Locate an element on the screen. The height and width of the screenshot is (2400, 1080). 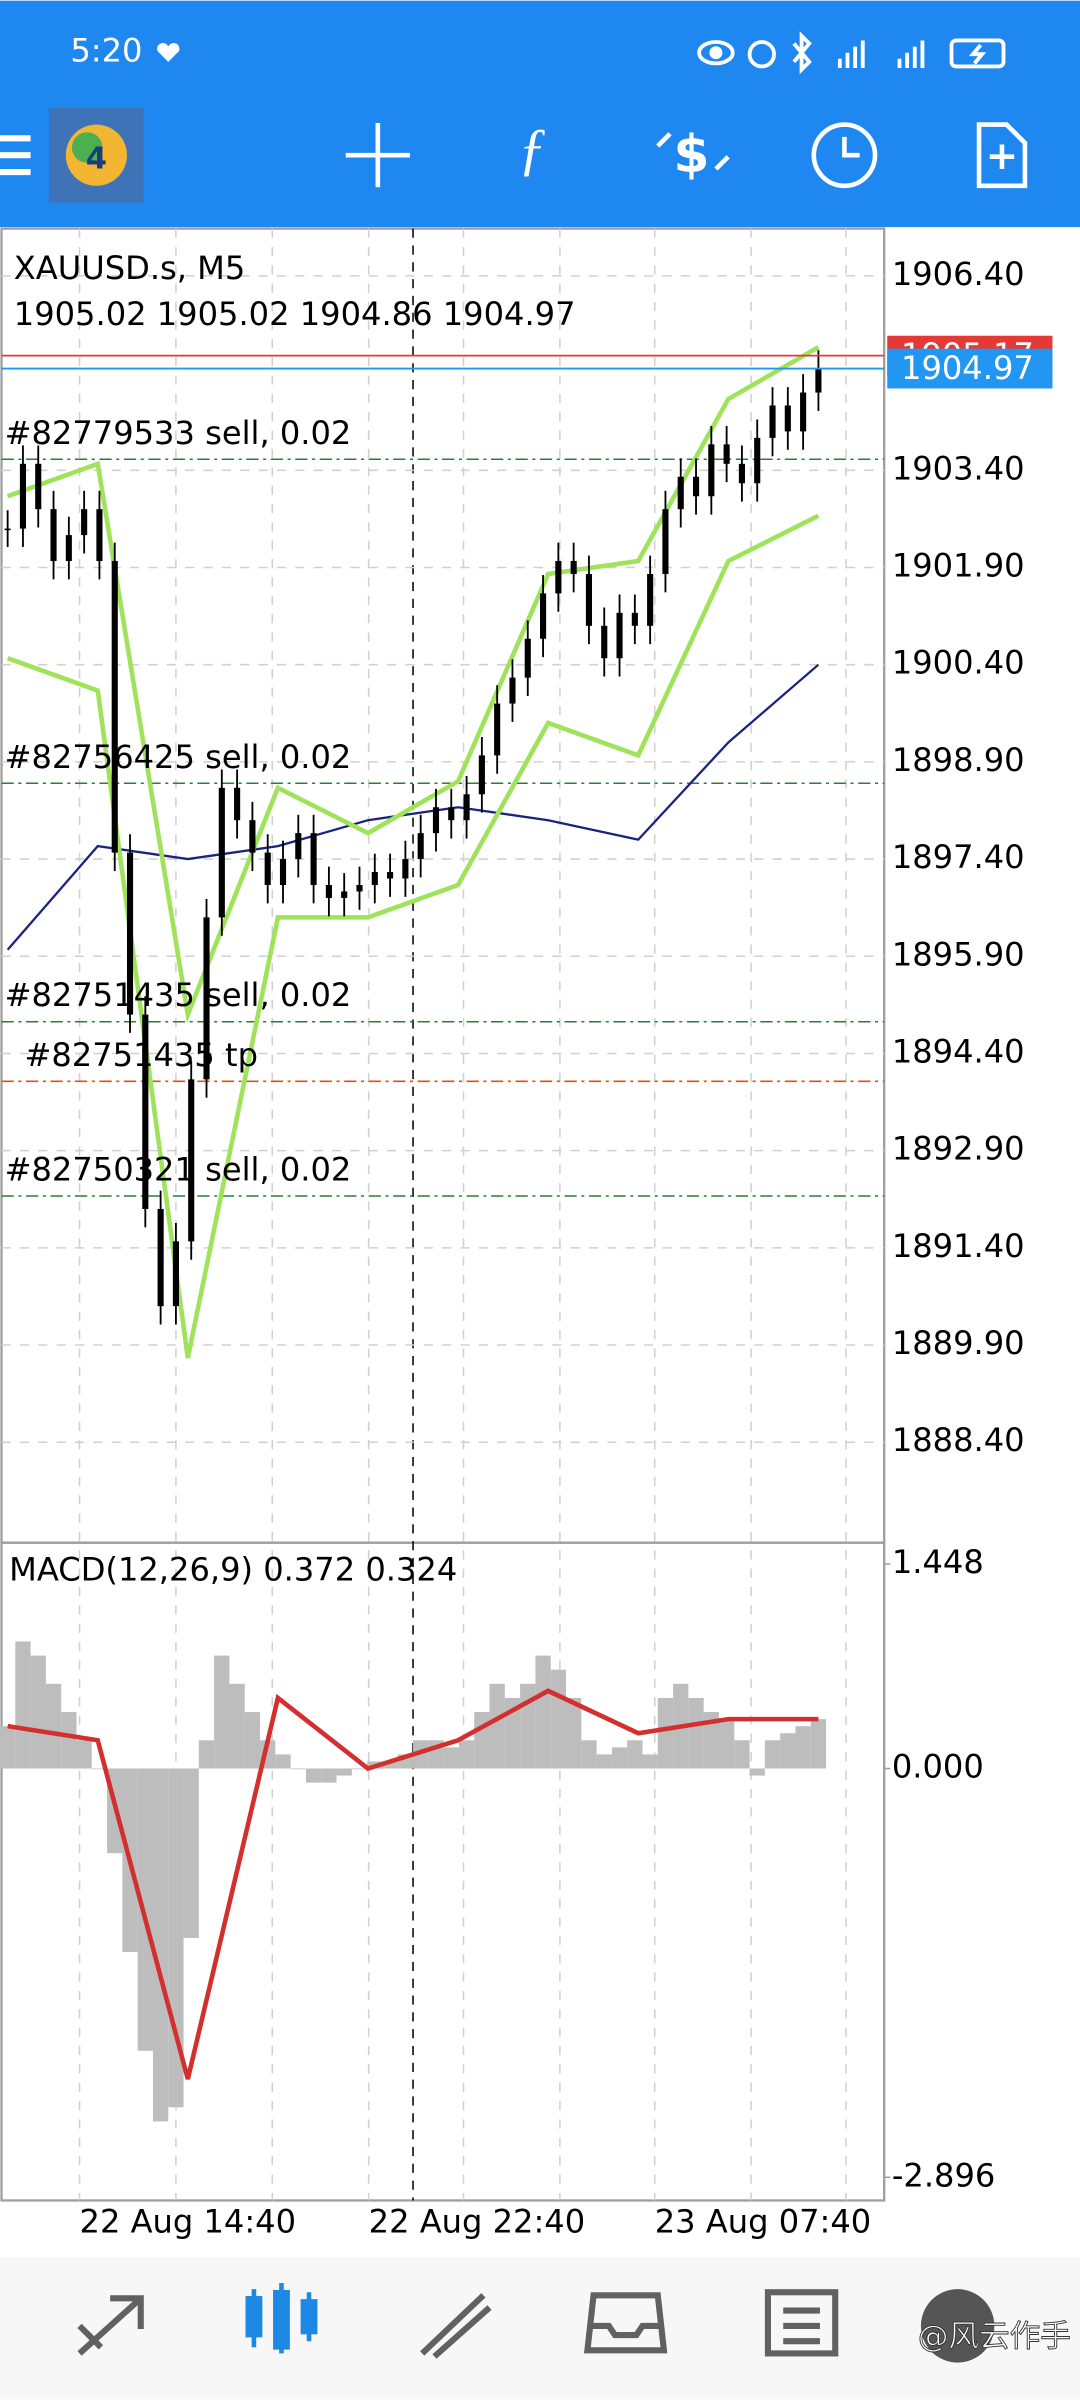
x-tick-label: 23 Aug 07:40 is located at coordinates (763, 2221).